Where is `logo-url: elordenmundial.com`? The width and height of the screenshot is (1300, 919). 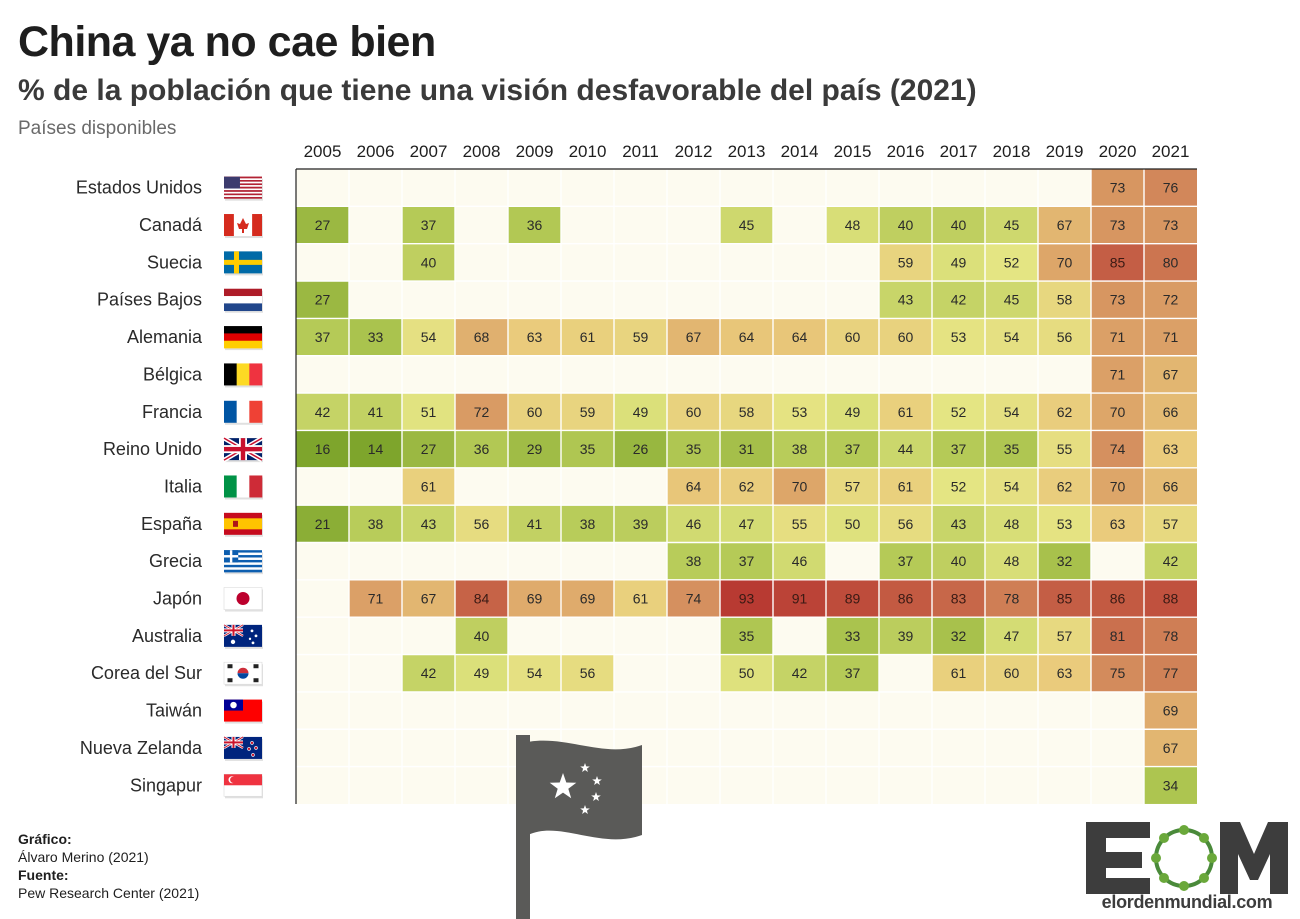
logo-url: elordenmundial.com is located at coordinates (1187, 902).